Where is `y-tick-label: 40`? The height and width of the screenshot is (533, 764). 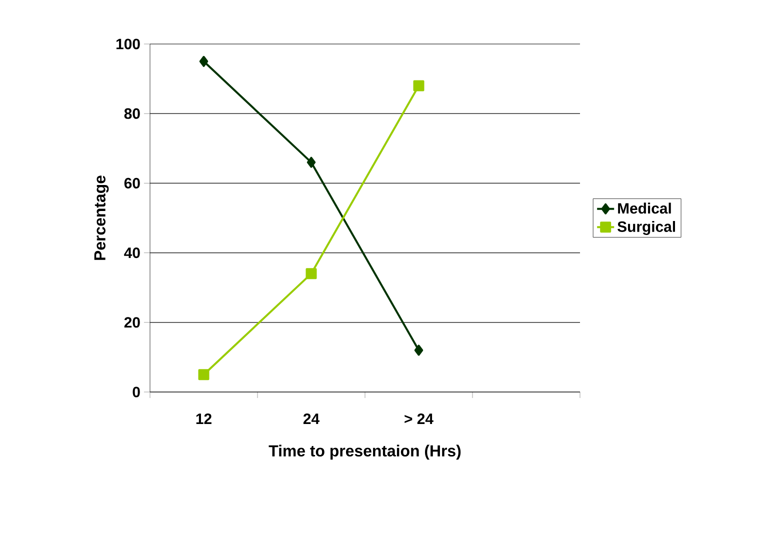 y-tick-label: 40 is located at coordinates (132, 253).